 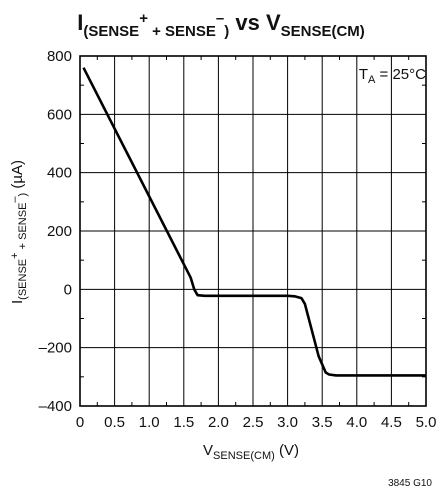 What do you see at coordinates (149, 422) in the screenshot?
I see `x-tick-label: 1.0` at bounding box center [149, 422].